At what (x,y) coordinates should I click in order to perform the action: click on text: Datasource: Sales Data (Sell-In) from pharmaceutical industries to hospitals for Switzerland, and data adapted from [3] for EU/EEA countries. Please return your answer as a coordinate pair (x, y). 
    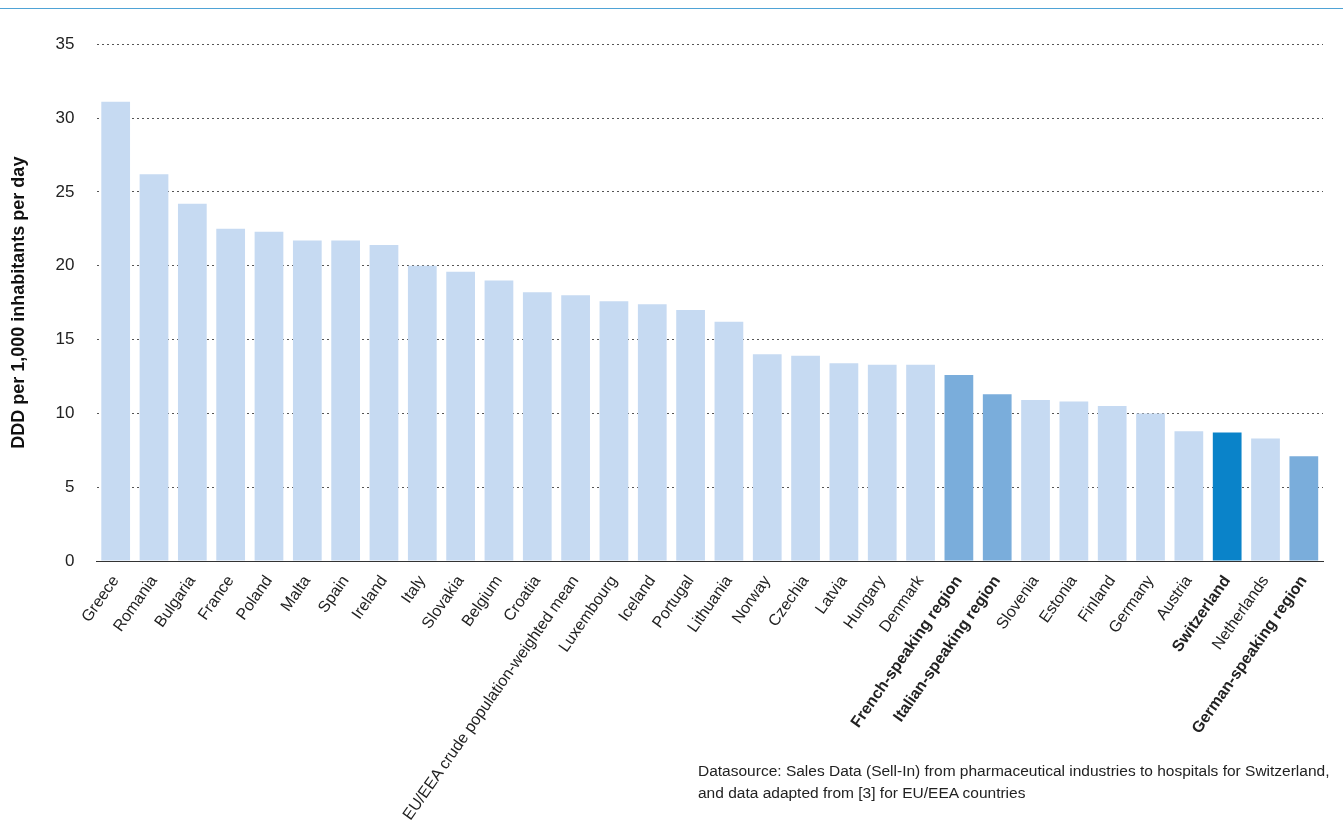
    Looking at the image, I should click on (1014, 782).